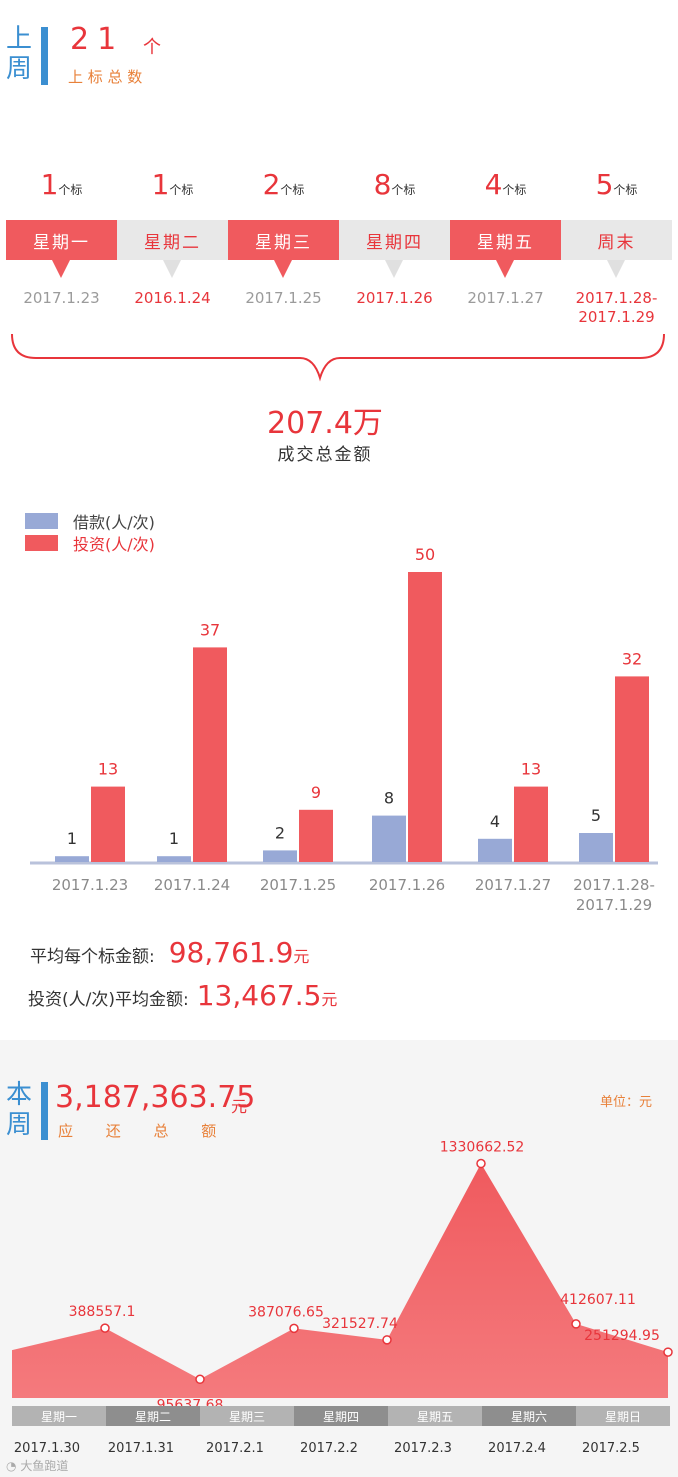 Image resolution: width=678 pixels, height=1477 pixels. I want to click on legend-item-borrow: 借款(人/次), so click(90, 521).